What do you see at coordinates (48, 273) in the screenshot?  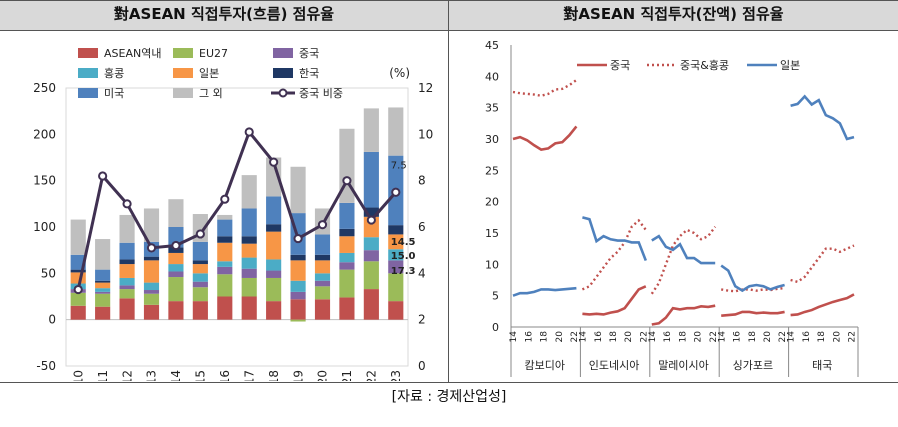 I see `y-tick-label: 50` at bounding box center [48, 273].